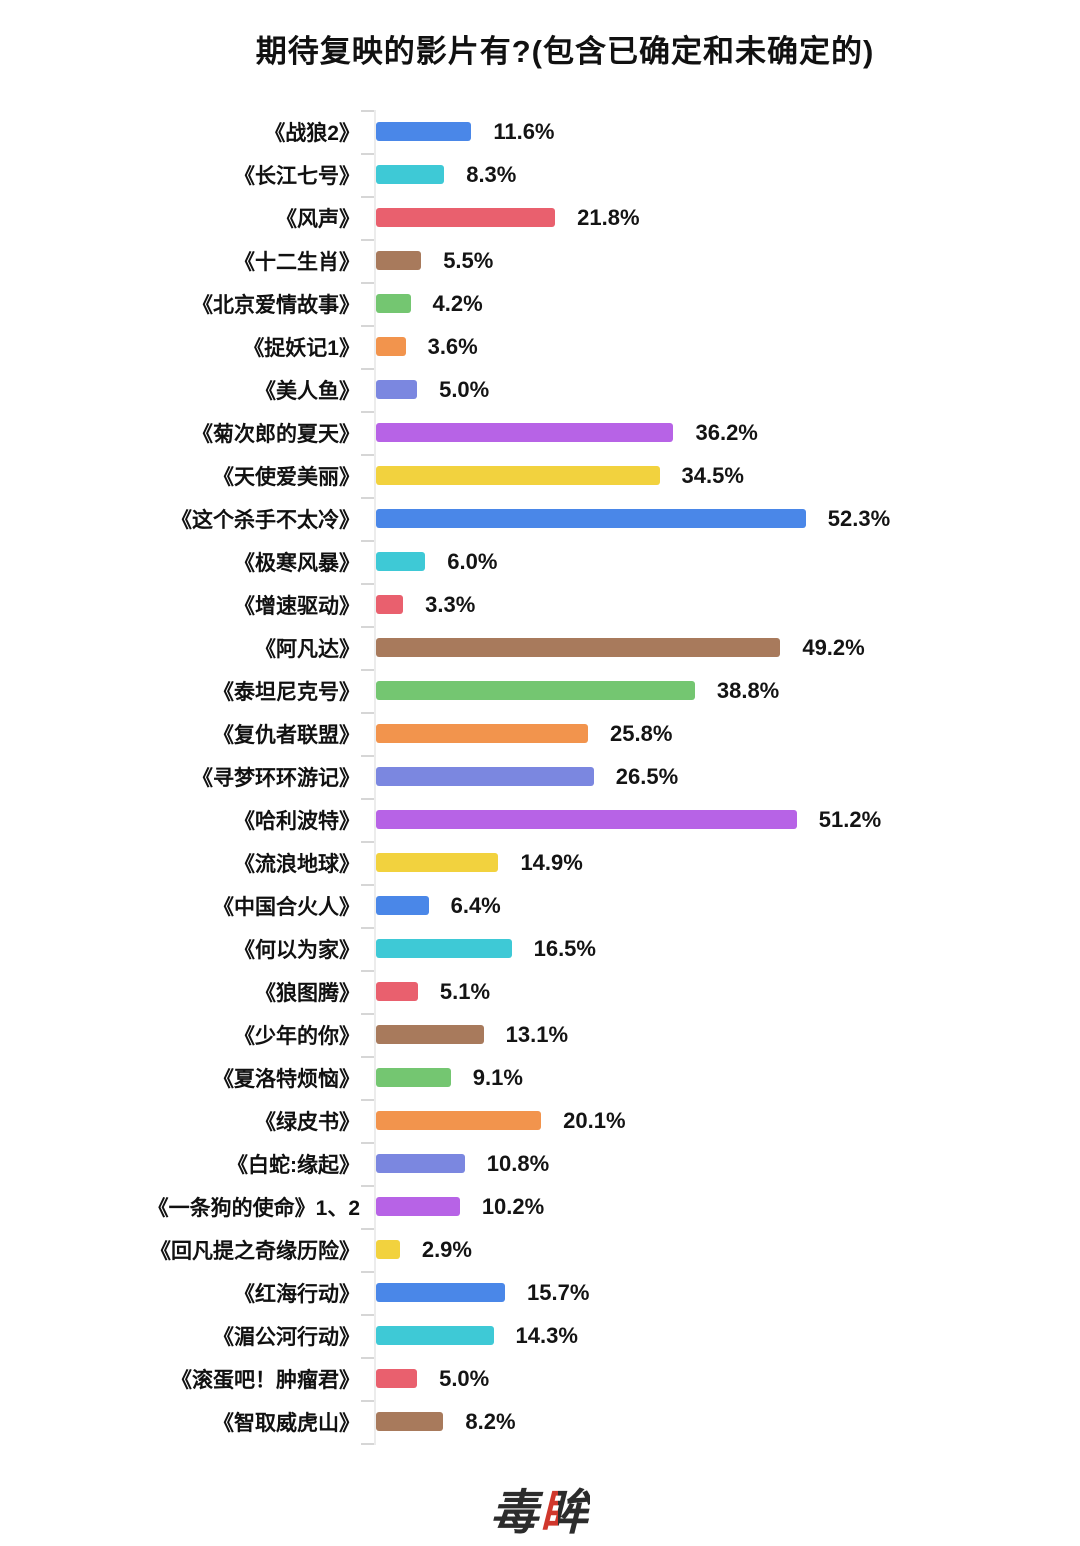  Describe the element at coordinates (537, 1034) in the screenshot. I see `value-label: 13.1%` at that location.